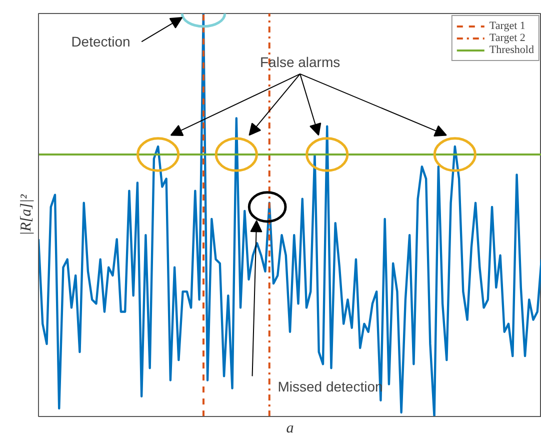  What do you see at coordinates (511, 50) in the screenshot?
I see `legend-label: Threshold` at bounding box center [511, 50].